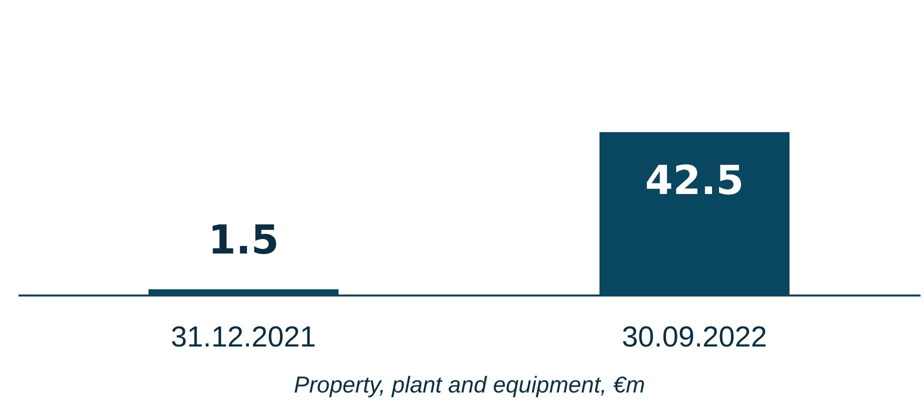 The width and height of the screenshot is (924, 419). Describe the element at coordinates (243, 240) in the screenshot. I see `data-label: 1.5` at that location.